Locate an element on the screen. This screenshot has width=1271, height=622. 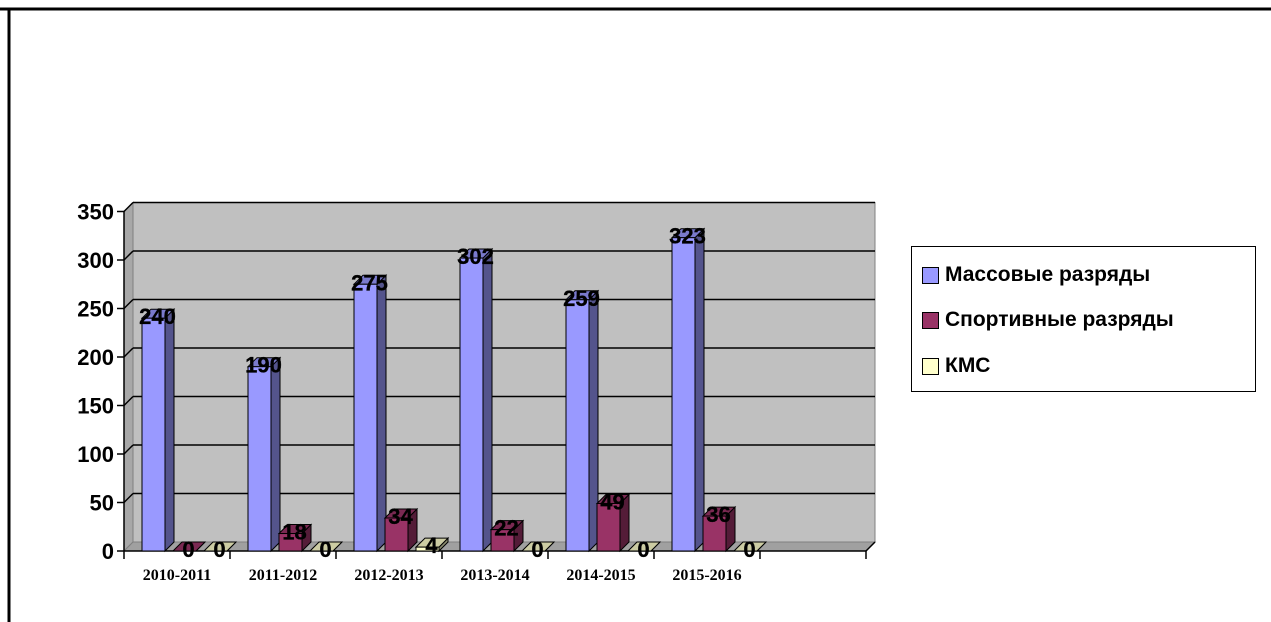
data-label: 240 is located at coordinates (157, 316).